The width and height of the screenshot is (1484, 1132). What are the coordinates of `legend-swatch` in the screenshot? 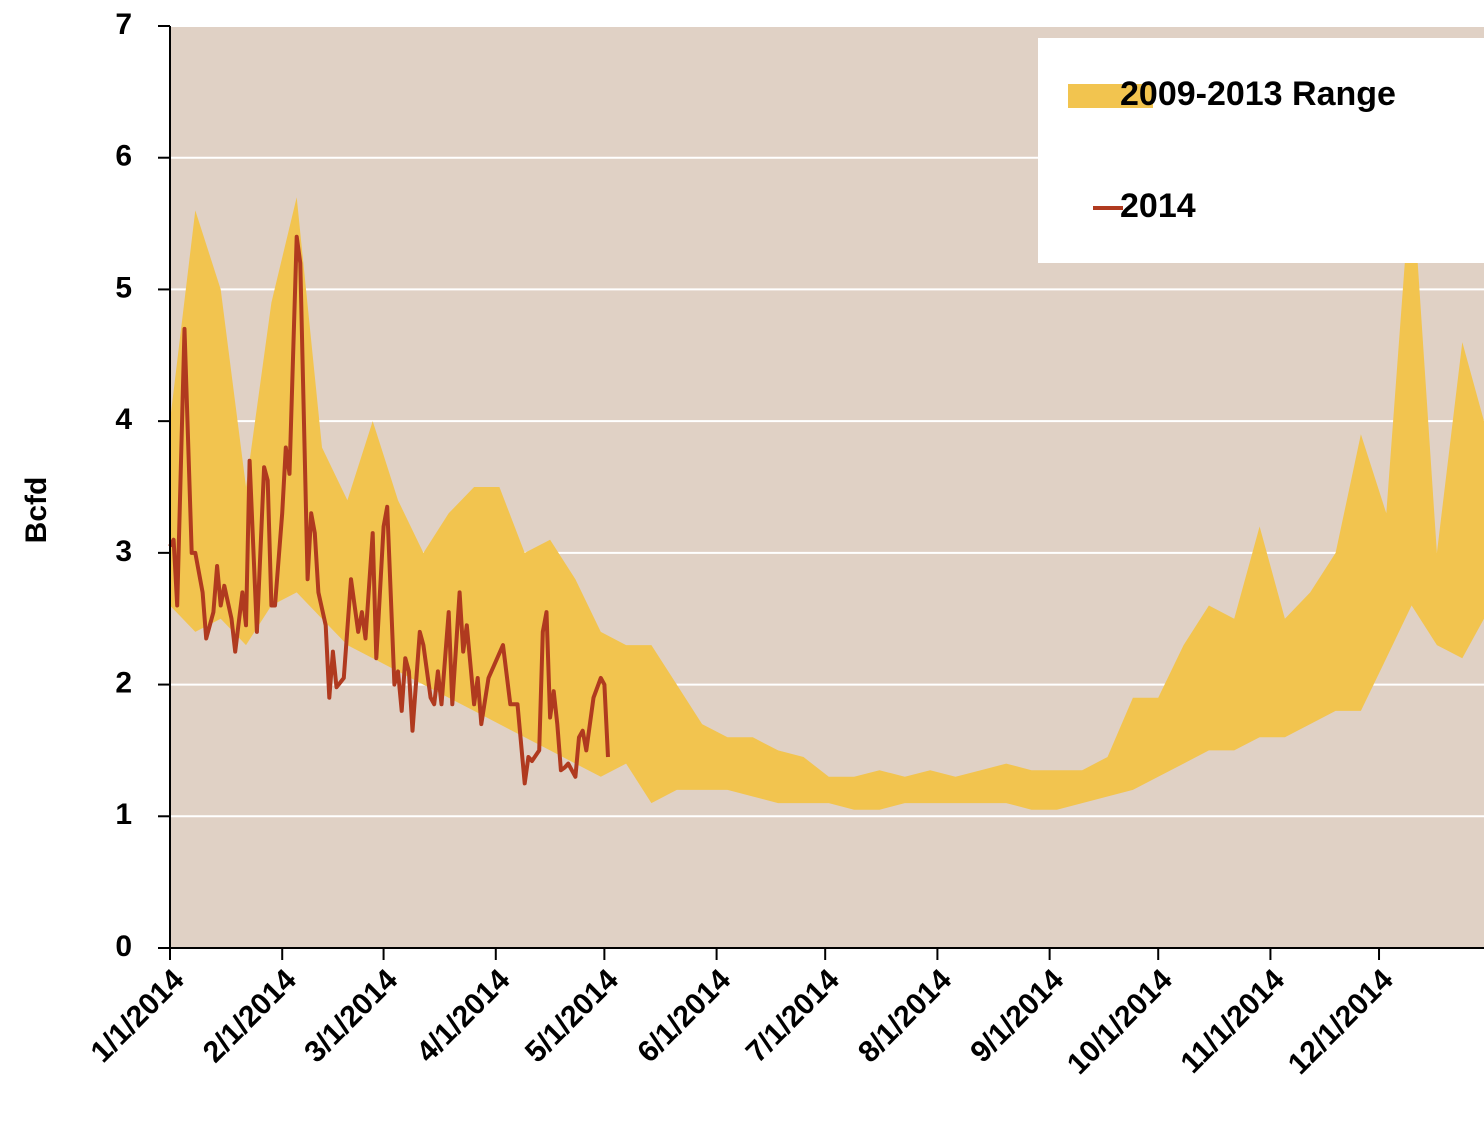 It's located at (1110, 96).